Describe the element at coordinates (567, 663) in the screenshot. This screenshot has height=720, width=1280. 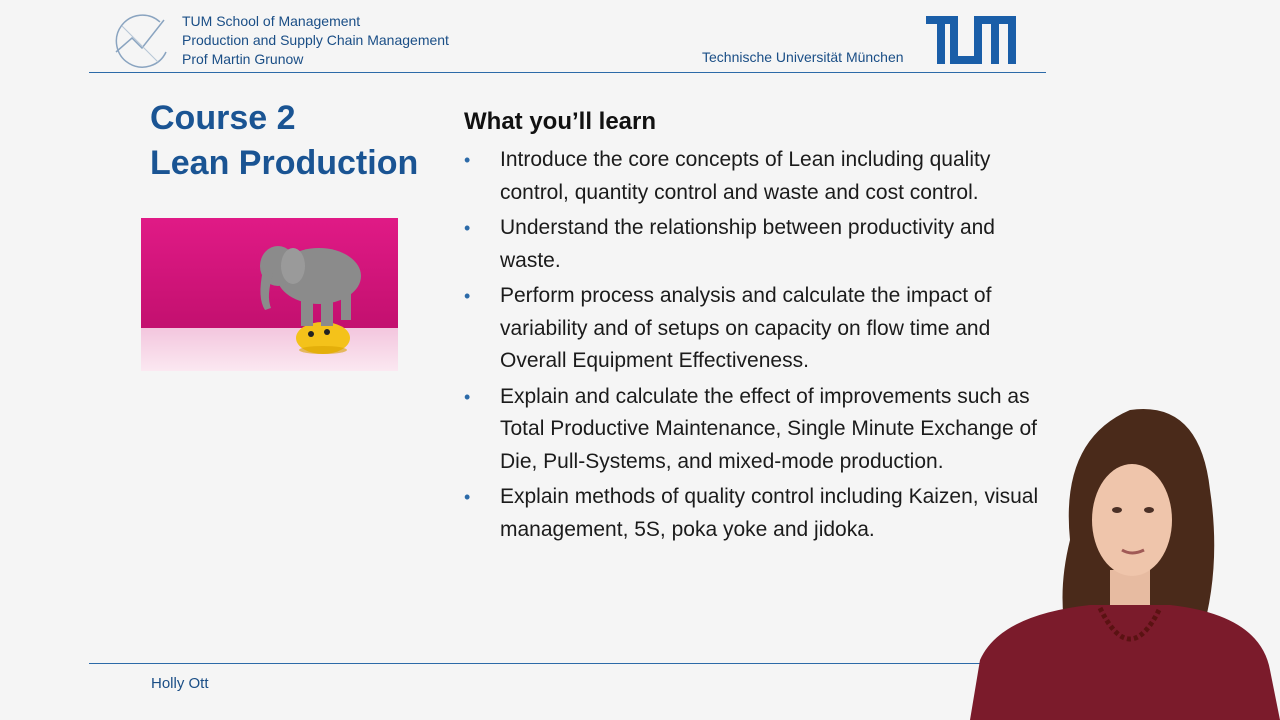
I see `footer-divider` at that location.